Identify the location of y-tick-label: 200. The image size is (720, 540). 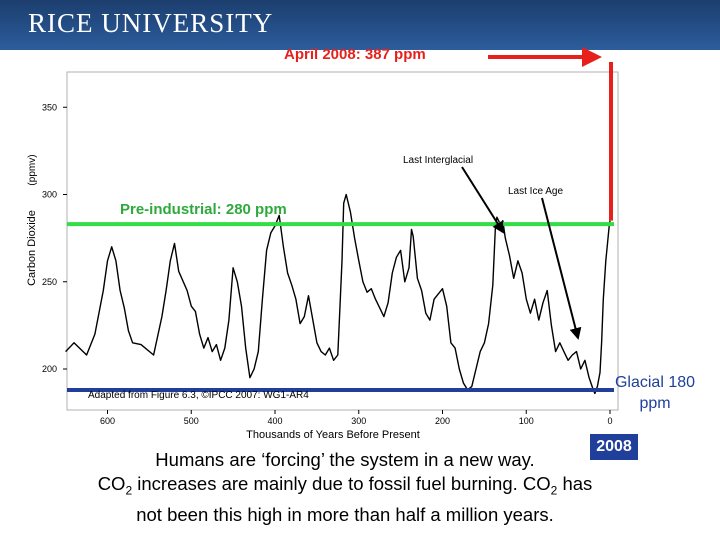
(49, 369).